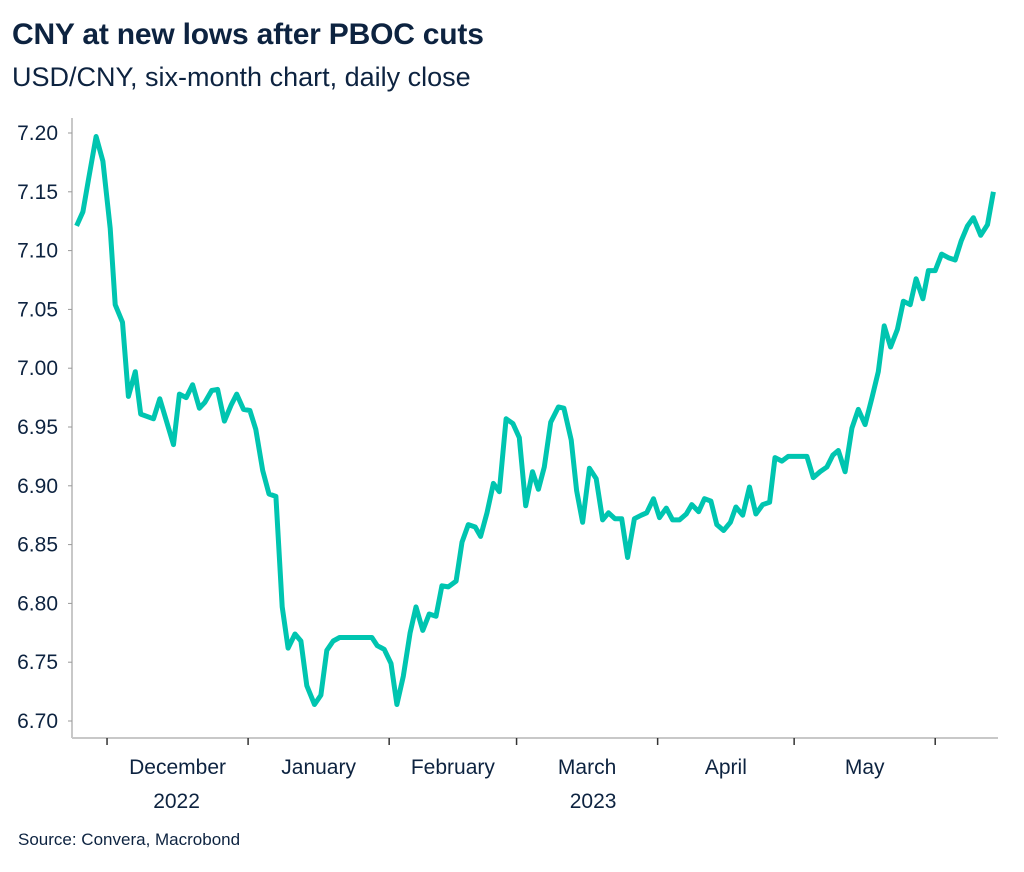 This screenshot has width=1024, height=872. Describe the element at coordinates (37, 545) in the screenshot. I see `y-tick-label: 6.85` at that location.